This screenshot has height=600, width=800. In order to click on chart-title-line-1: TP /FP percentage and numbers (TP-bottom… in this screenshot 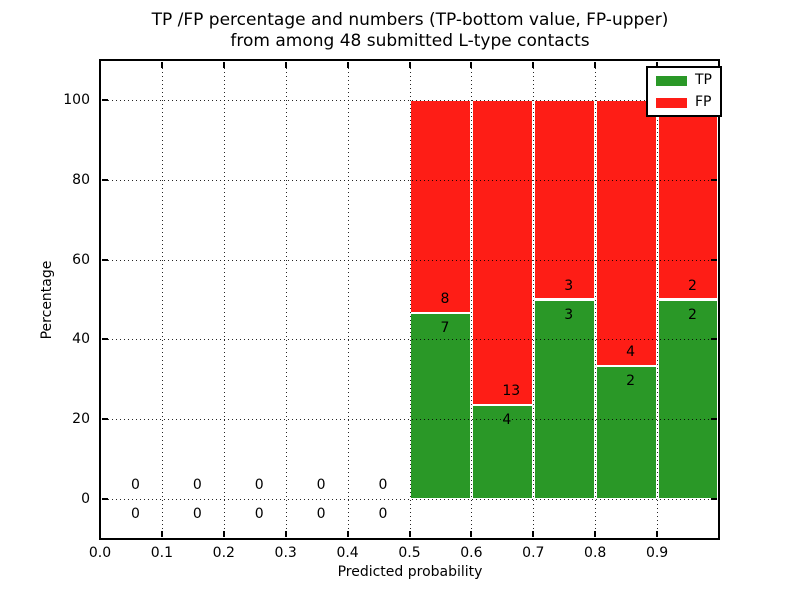, I will do `click(410, 20)`.